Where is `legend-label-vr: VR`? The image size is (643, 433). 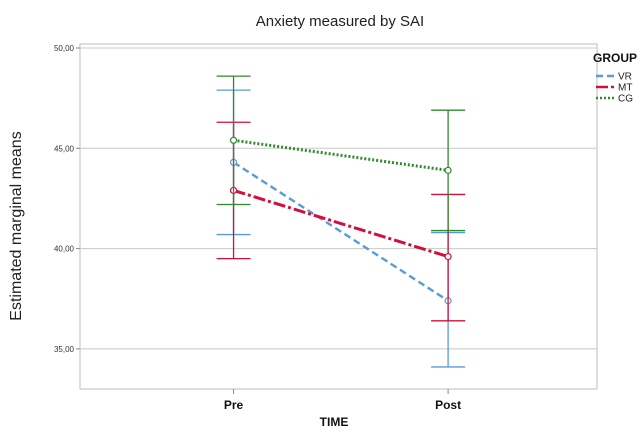
legend-label-vr: VR is located at coordinates (625, 77).